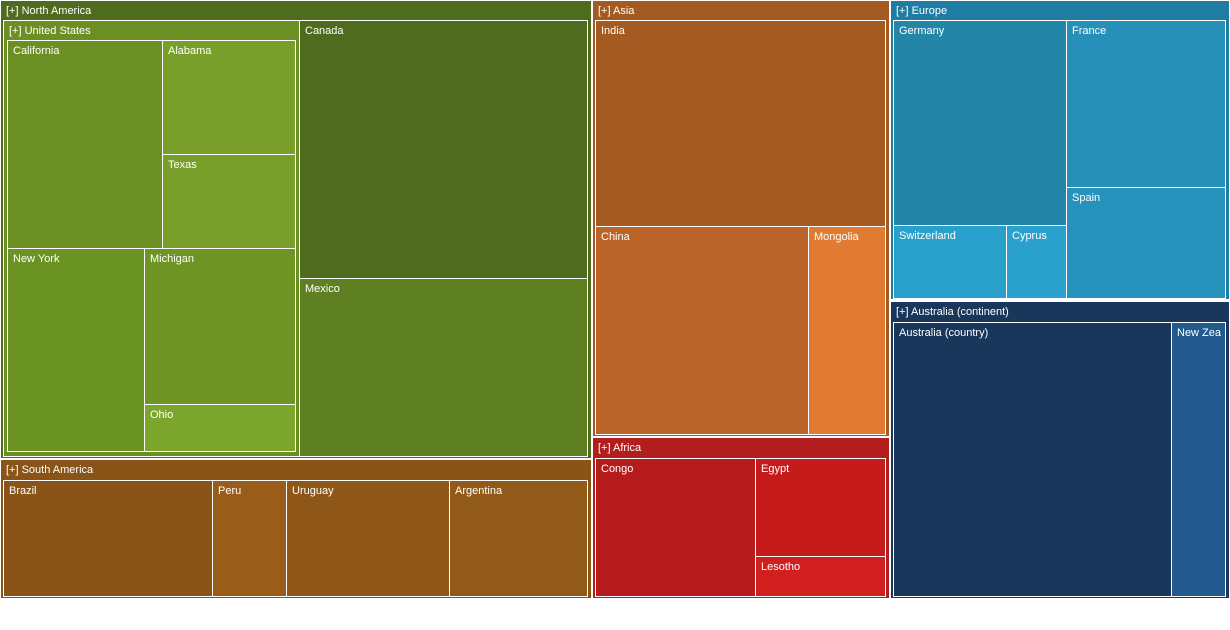  What do you see at coordinates (36, 259) in the screenshot?
I see `cell-label-new-york: New York` at bounding box center [36, 259].